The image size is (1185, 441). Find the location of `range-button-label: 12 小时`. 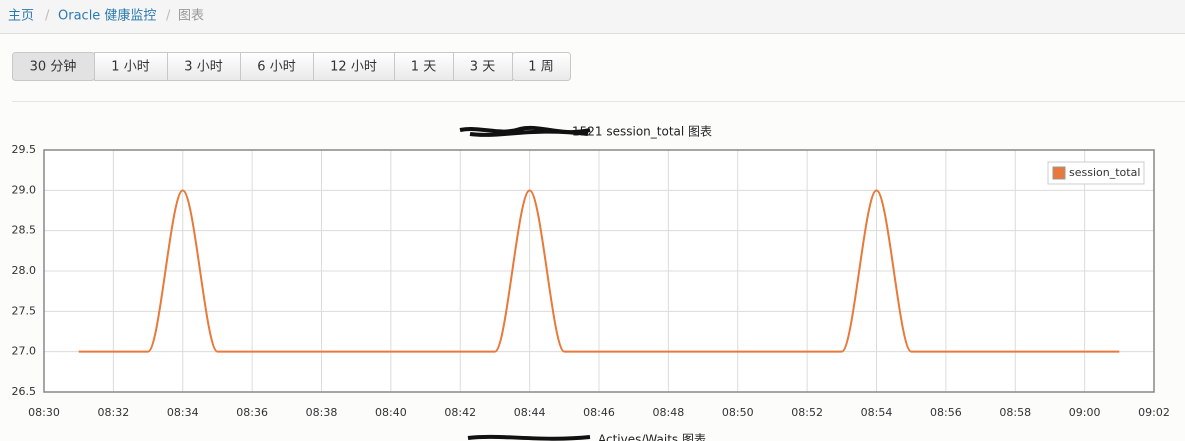

range-button-label: 12 小时 is located at coordinates (353, 67).